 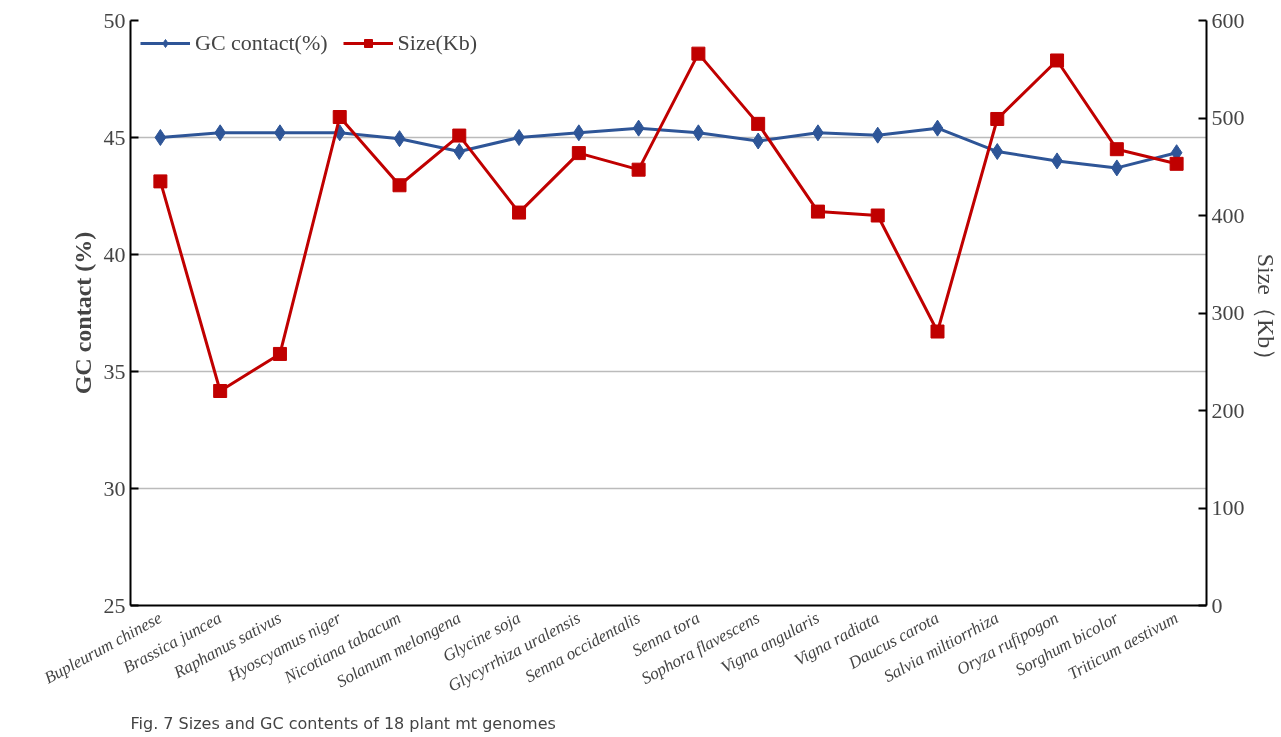 I want to click on y-tick-label: 35, so click(x=114, y=371).